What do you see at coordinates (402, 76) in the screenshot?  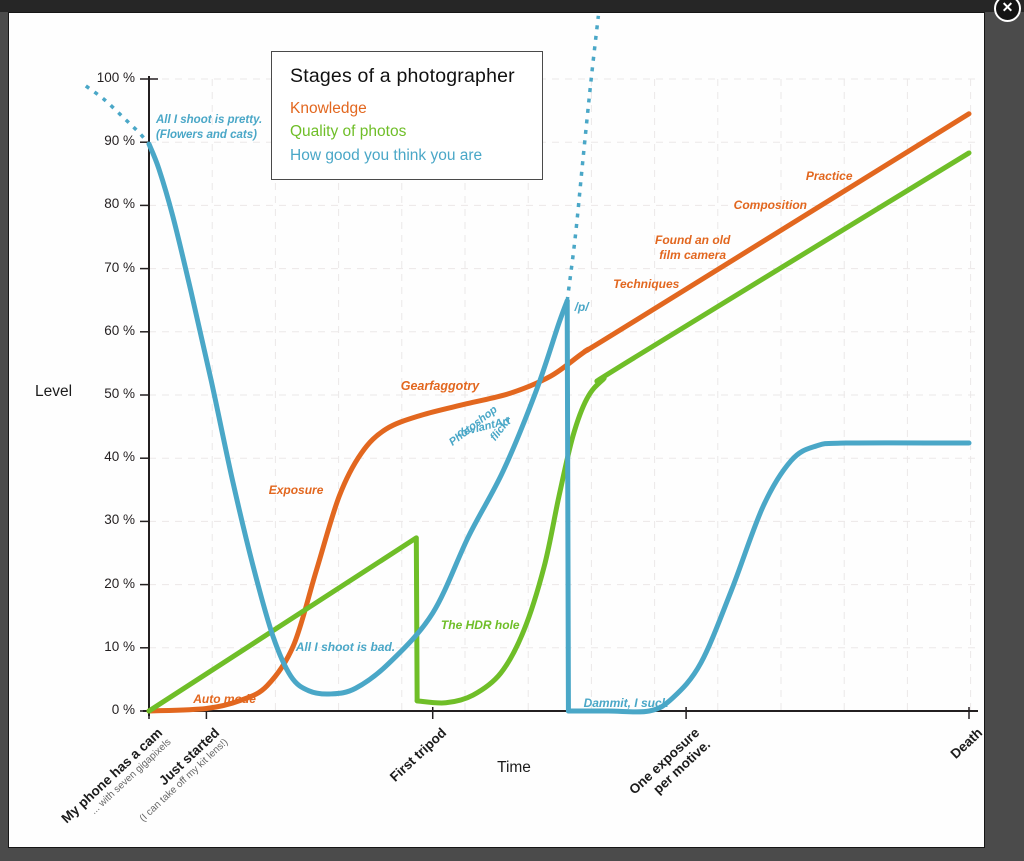 I see `chart-title: Stages of a photographer` at bounding box center [402, 76].